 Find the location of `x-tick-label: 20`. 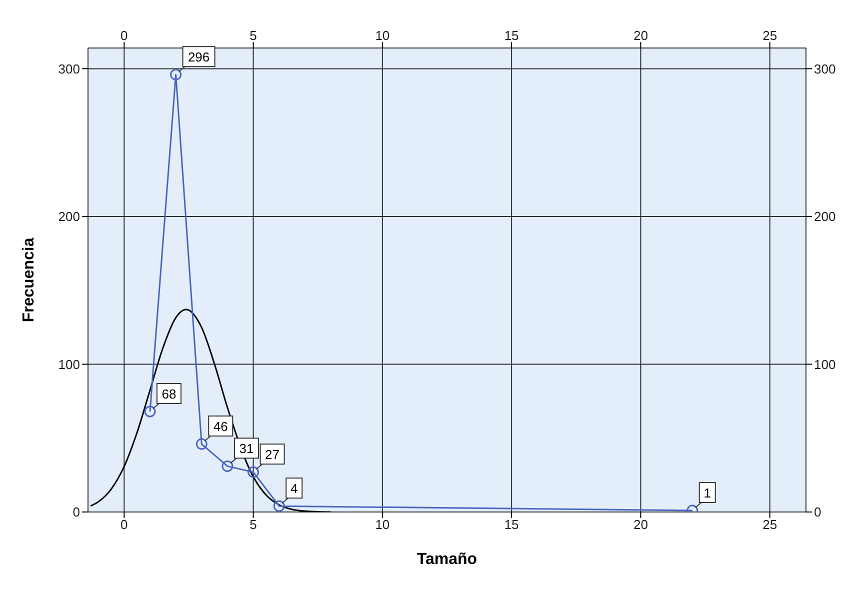

x-tick-label: 20 is located at coordinates (640, 35).